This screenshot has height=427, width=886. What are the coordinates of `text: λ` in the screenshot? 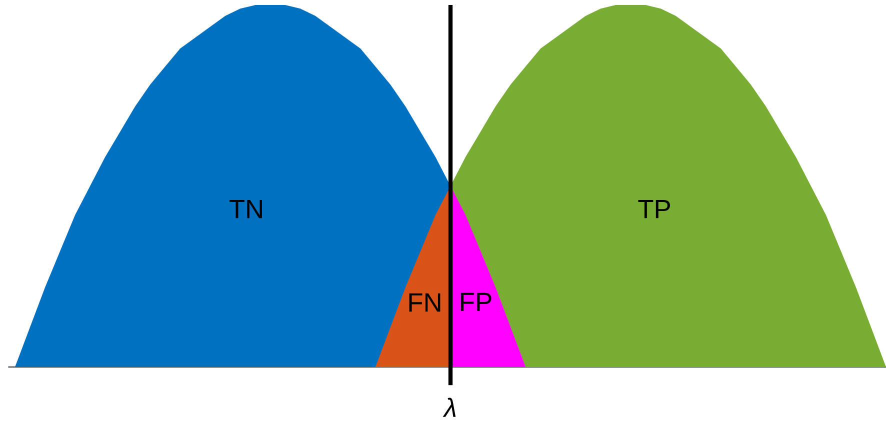 It's located at (449, 407).